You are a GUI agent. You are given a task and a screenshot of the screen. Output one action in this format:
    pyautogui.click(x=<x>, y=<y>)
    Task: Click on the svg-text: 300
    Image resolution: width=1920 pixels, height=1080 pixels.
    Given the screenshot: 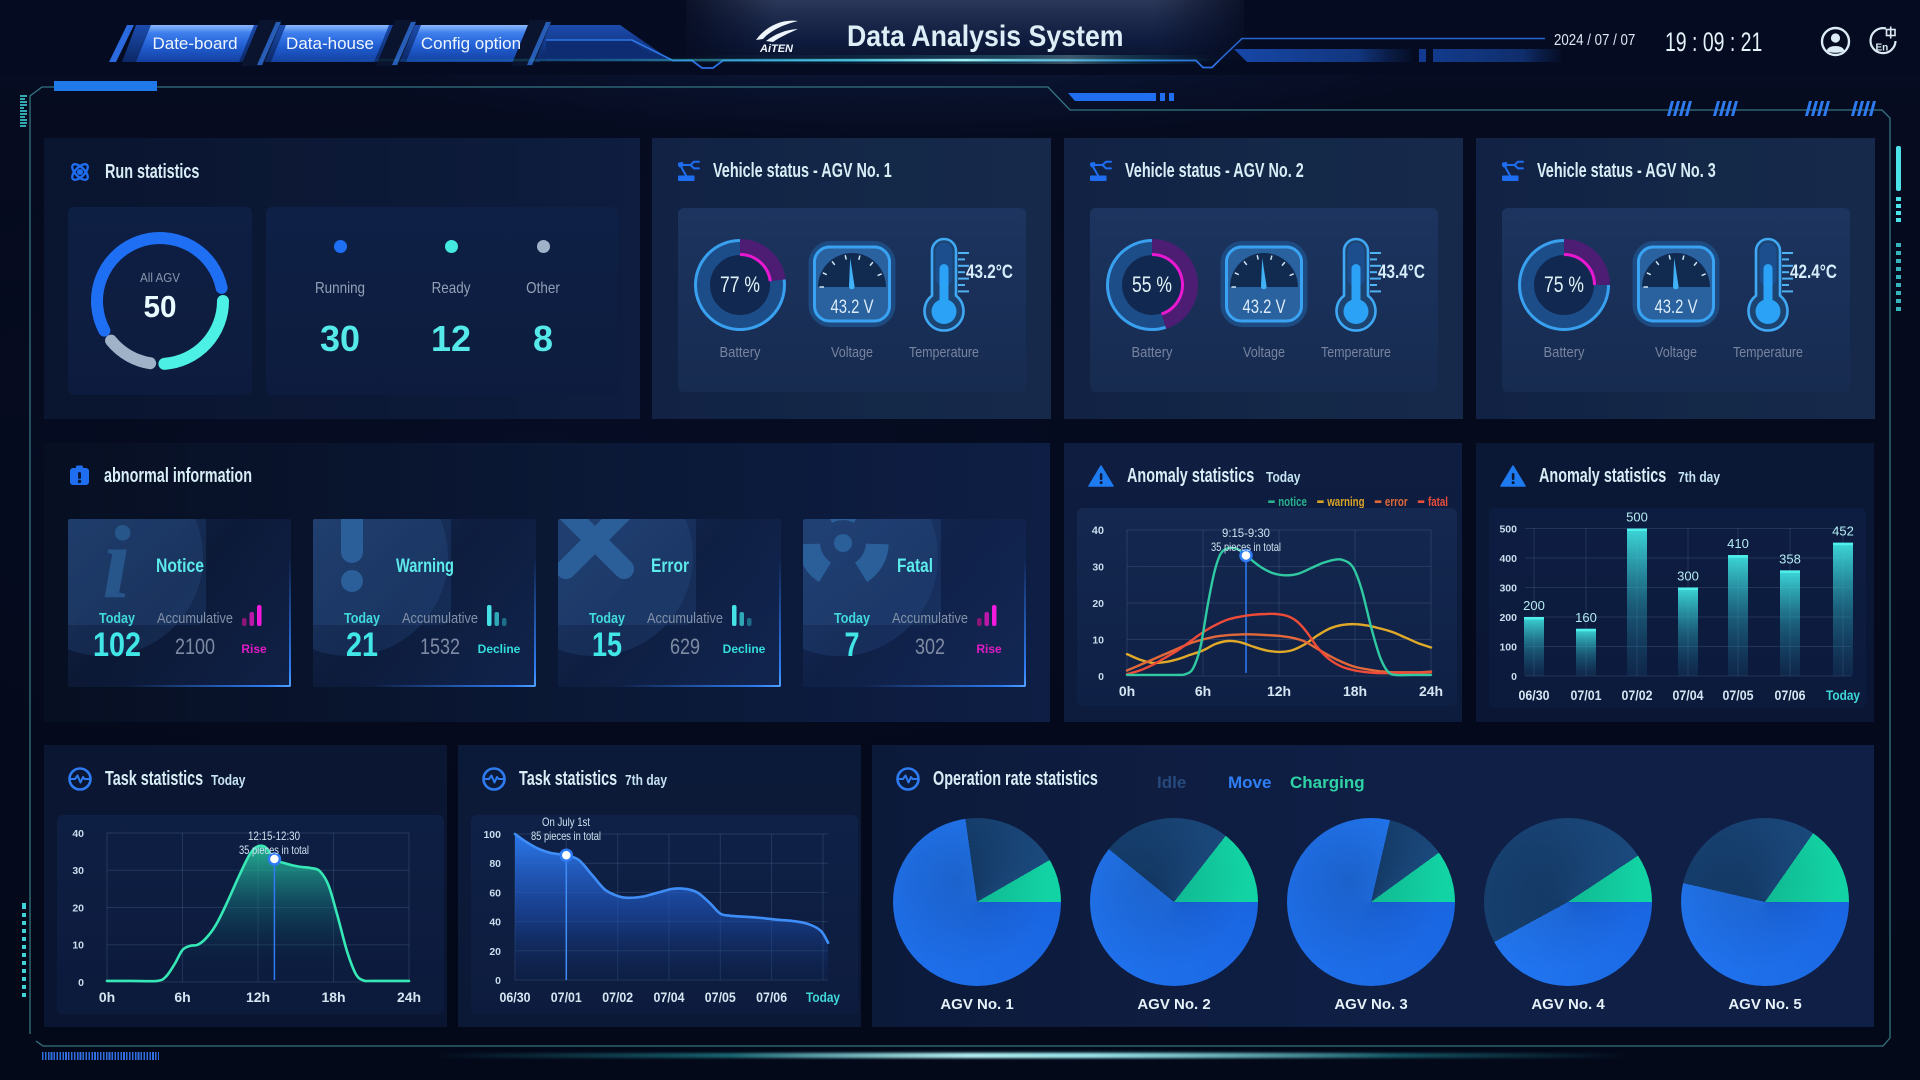 What is the action you would take?
    pyautogui.click(x=1508, y=589)
    